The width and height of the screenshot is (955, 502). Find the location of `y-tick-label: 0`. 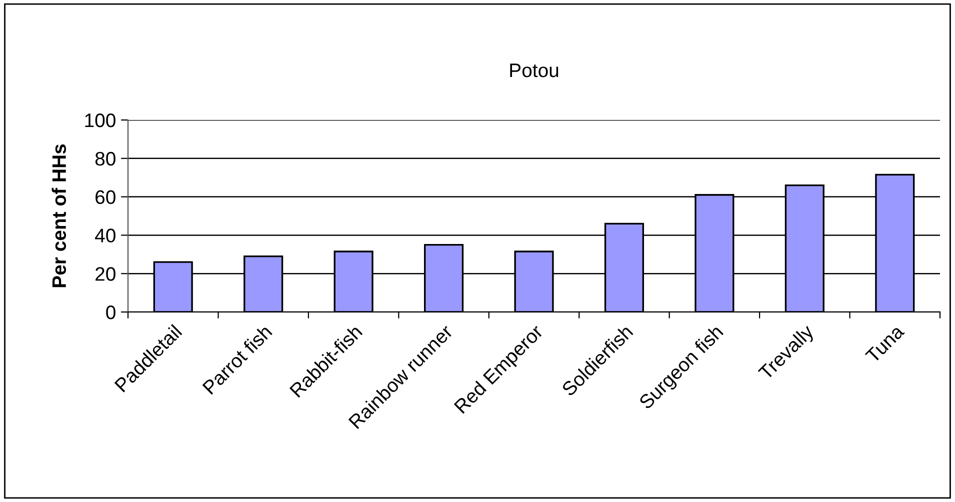

y-tick-label: 0 is located at coordinates (111, 312).